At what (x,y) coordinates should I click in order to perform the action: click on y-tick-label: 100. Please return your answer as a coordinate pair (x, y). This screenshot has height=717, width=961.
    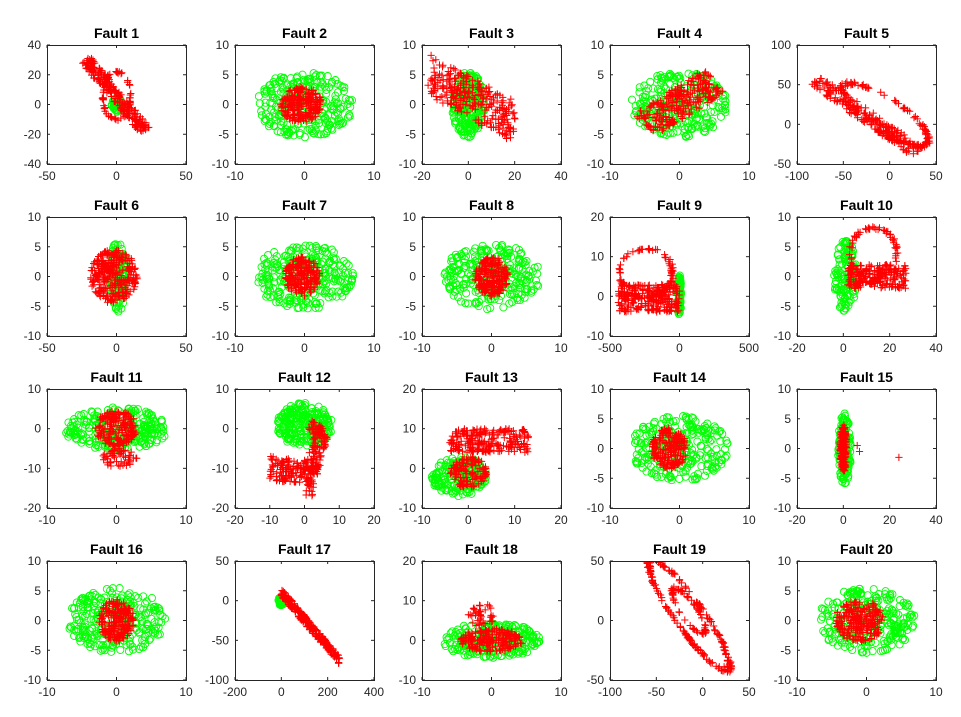
    Looking at the image, I should click on (781, 45).